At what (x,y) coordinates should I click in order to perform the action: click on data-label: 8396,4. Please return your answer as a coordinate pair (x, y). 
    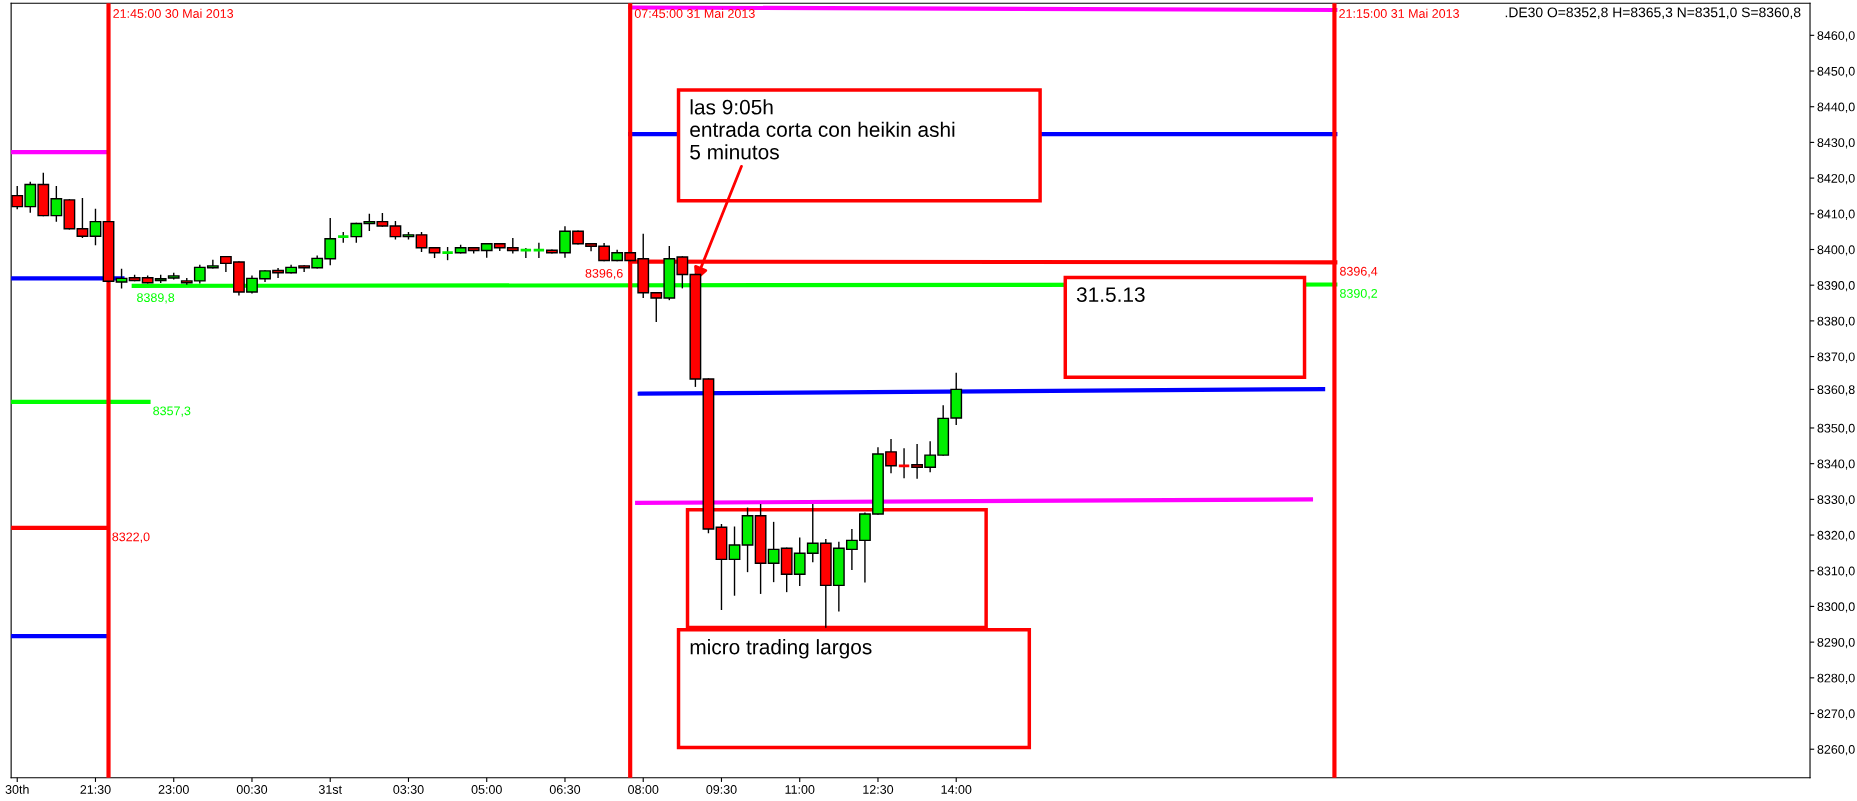
    Looking at the image, I should click on (1359, 272).